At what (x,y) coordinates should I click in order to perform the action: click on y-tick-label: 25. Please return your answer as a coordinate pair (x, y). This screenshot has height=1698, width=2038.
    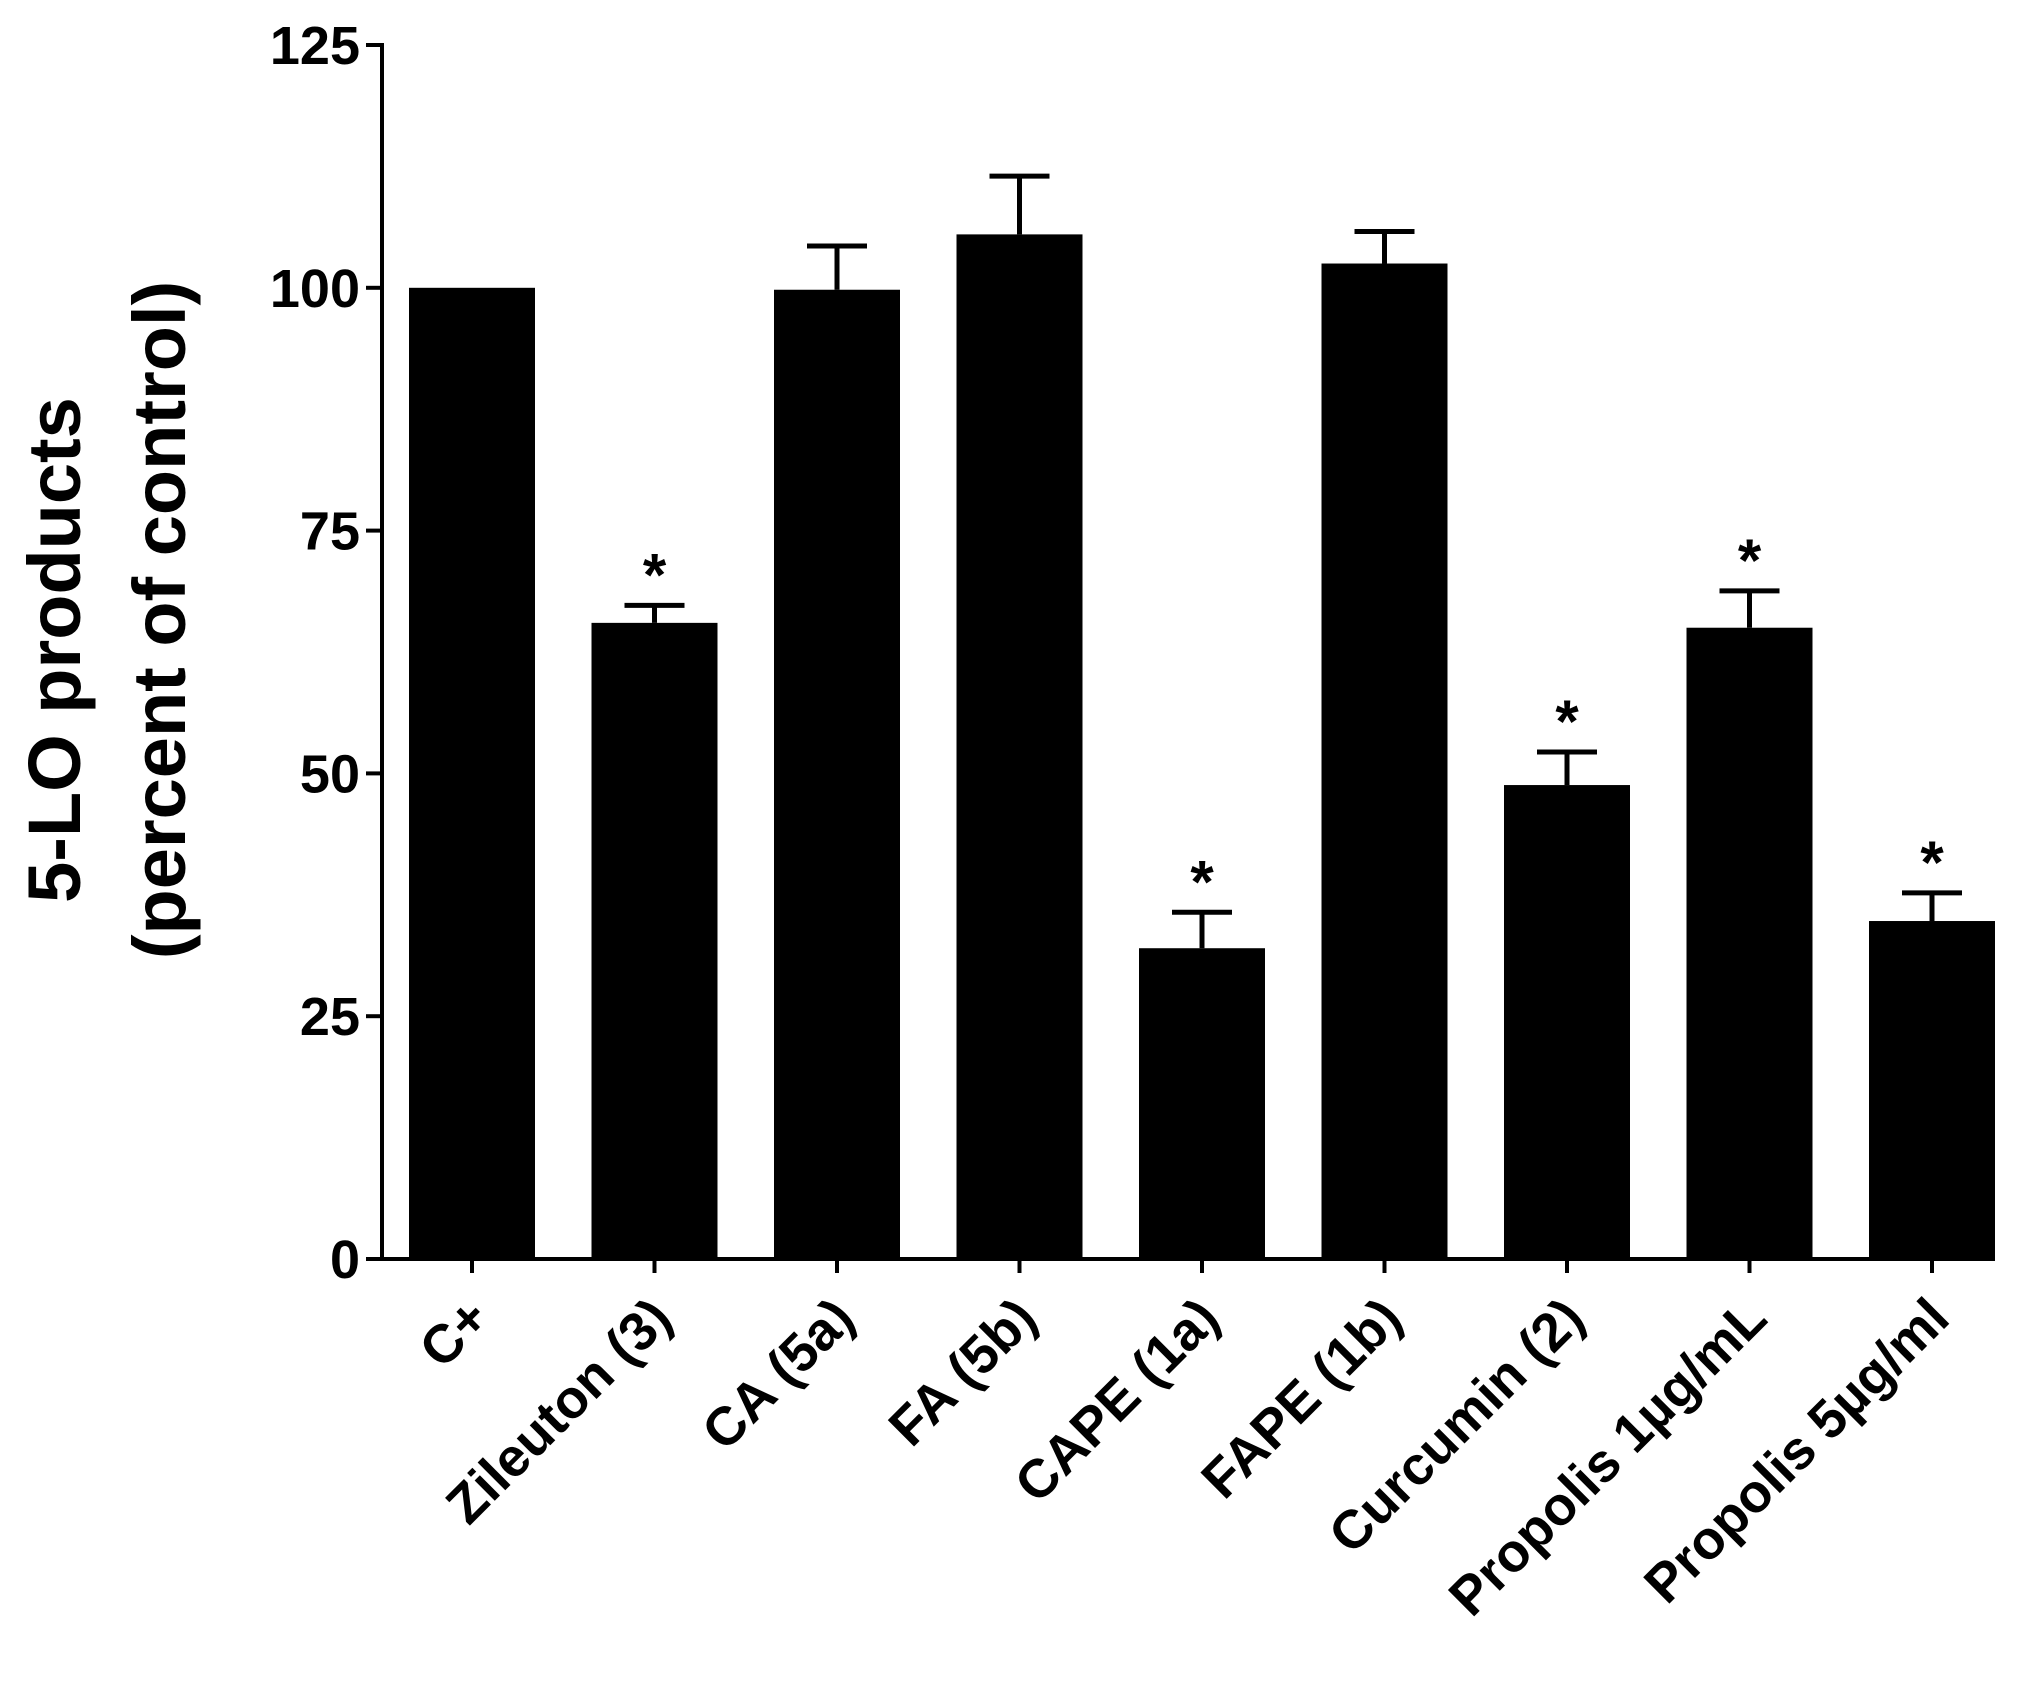
    Looking at the image, I should click on (330, 1017).